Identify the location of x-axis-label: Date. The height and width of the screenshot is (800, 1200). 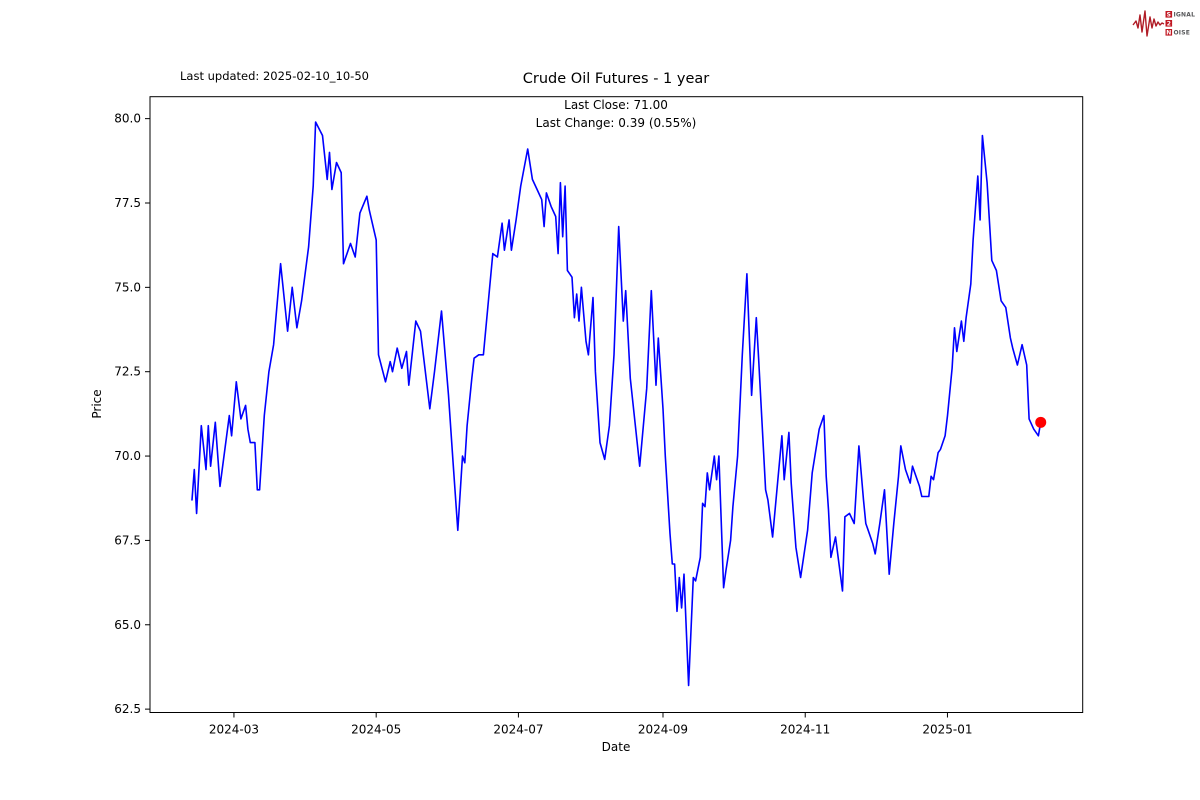
(616, 747).